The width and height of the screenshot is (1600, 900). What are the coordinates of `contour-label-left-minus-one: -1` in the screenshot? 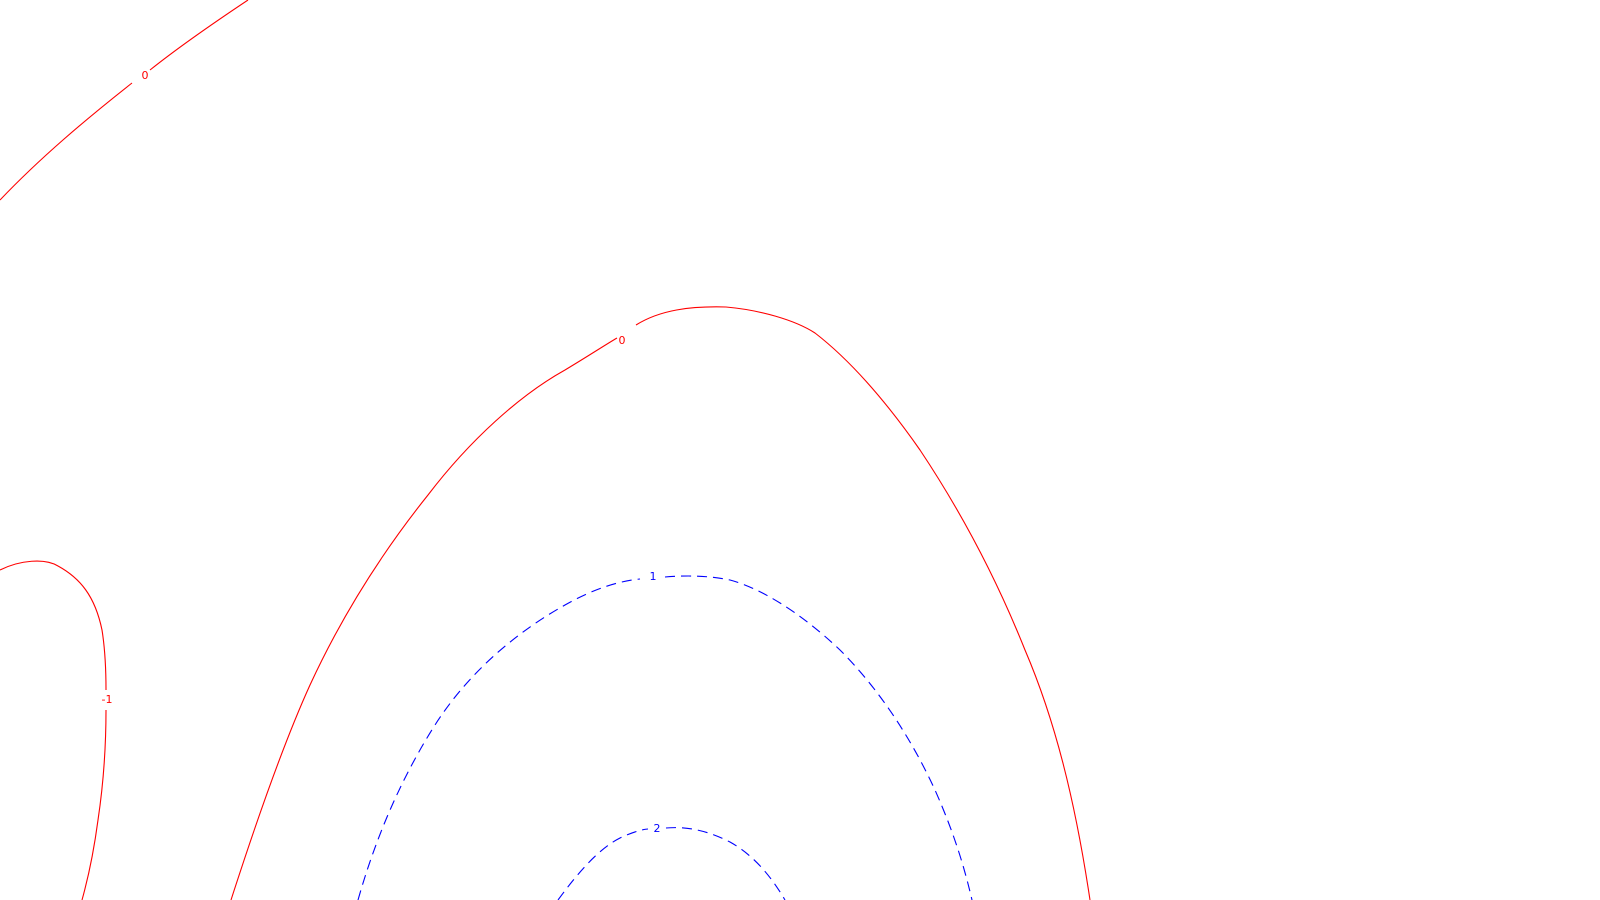 It's located at (107, 699).